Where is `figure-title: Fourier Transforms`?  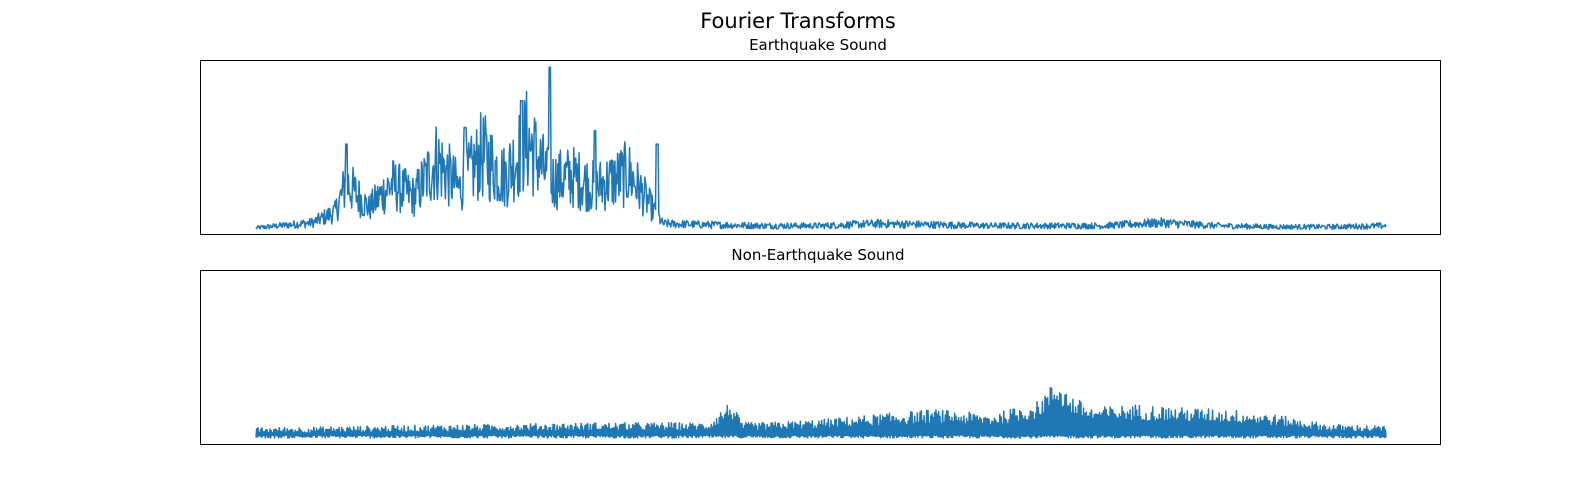 figure-title: Fourier Transforms is located at coordinates (798, 21).